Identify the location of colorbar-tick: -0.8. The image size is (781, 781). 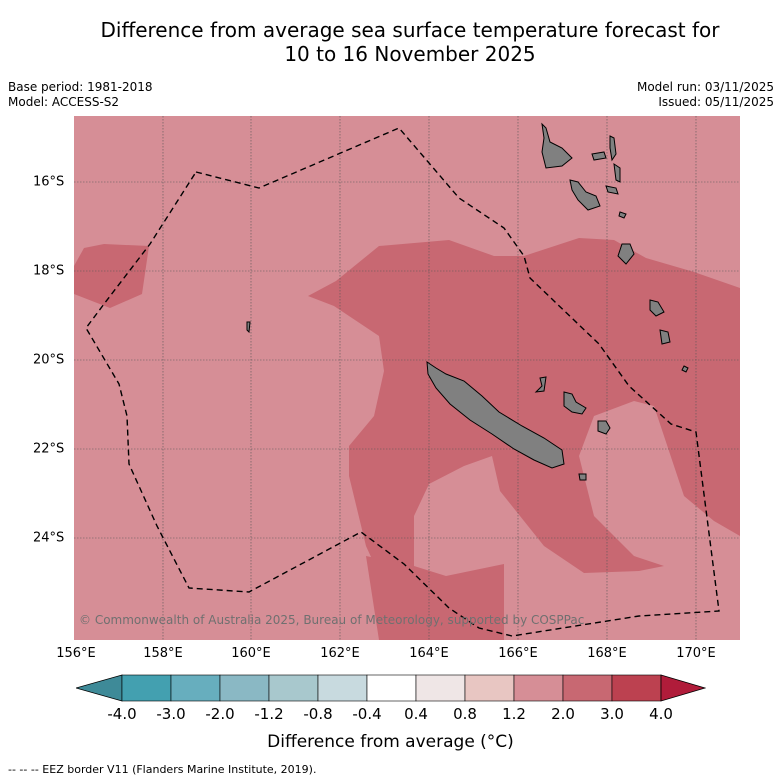
(318, 714).